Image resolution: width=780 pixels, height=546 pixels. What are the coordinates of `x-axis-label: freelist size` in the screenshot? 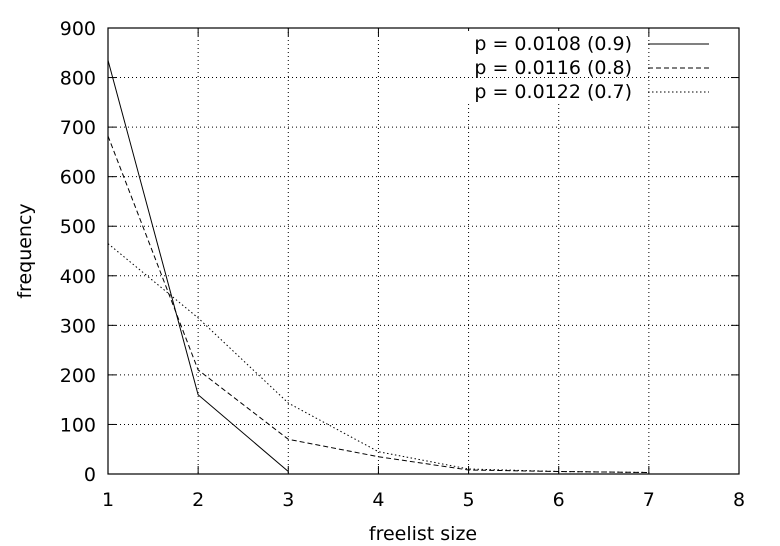 It's located at (423, 534).